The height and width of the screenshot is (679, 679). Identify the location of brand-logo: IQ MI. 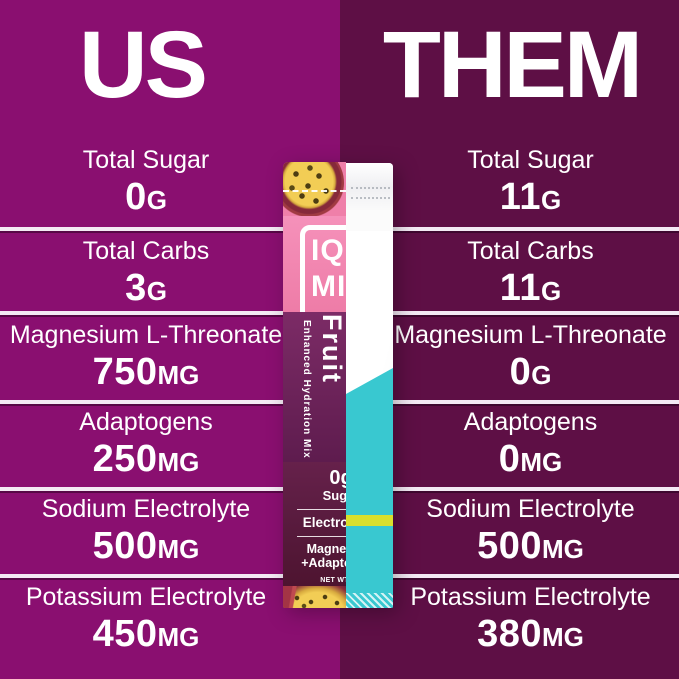
(323, 273).